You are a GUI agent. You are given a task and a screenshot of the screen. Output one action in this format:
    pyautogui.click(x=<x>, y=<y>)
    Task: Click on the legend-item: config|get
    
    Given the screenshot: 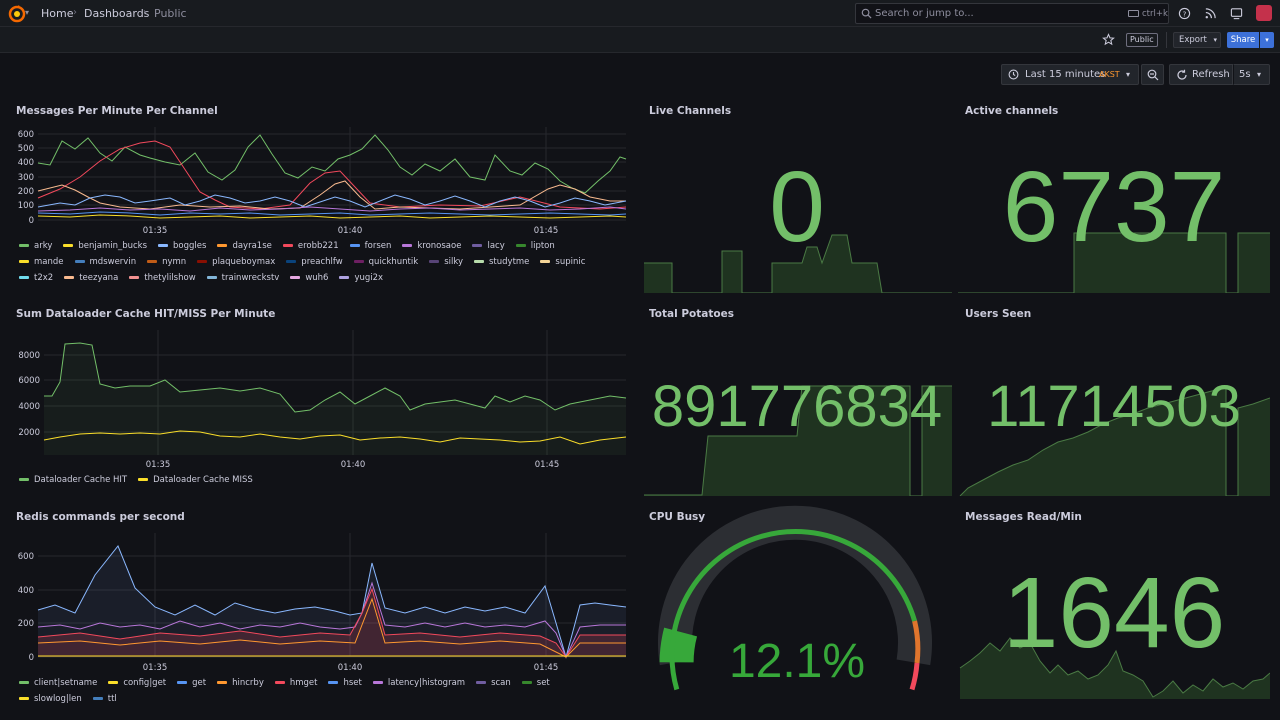 What is the action you would take?
    pyautogui.click(x=137, y=683)
    